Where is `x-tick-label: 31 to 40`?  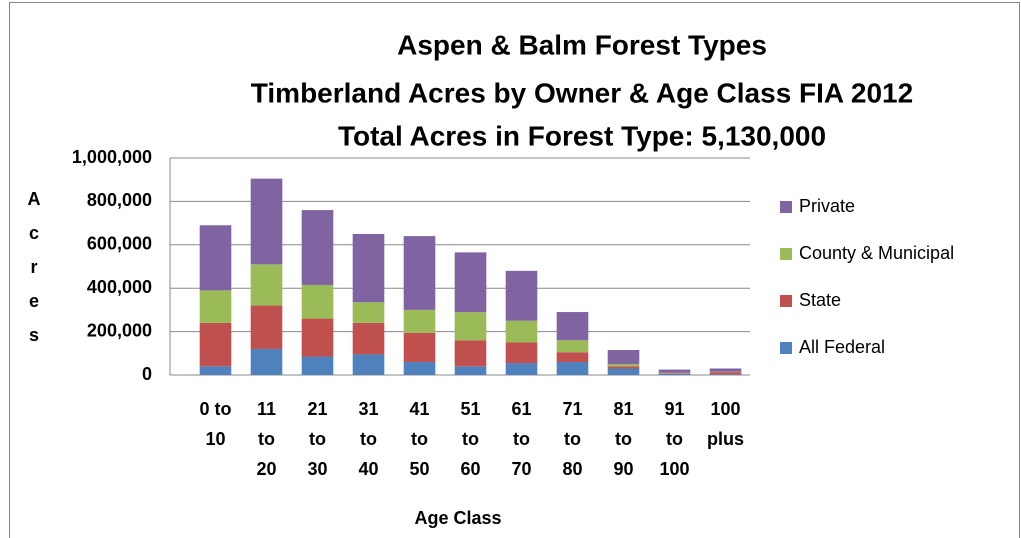
x-tick-label: 31 to 40 is located at coordinates (368, 439).